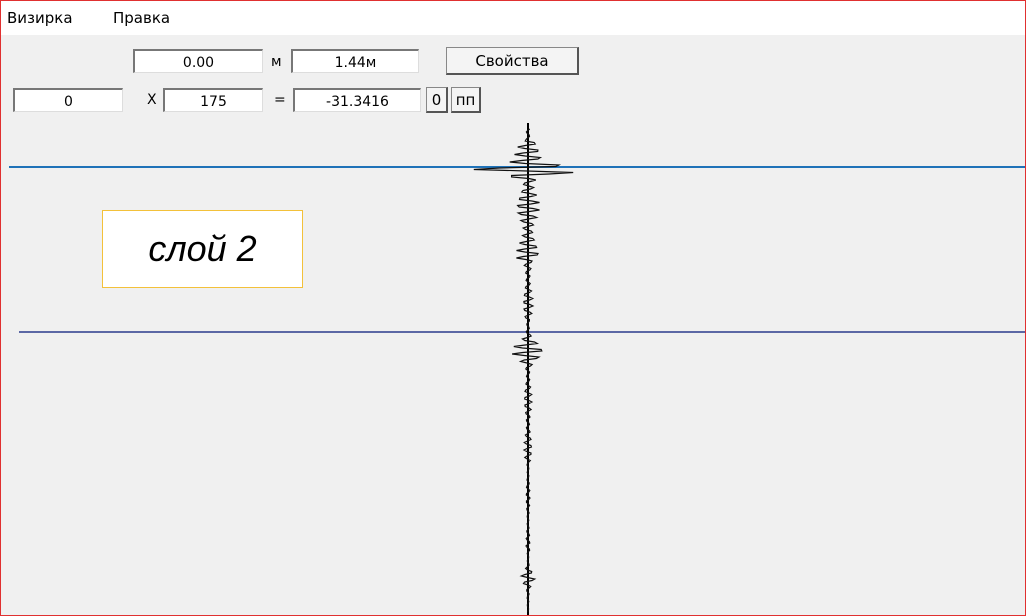 The height and width of the screenshot is (616, 1026). I want to click on annotation: слой 2, so click(202, 249).